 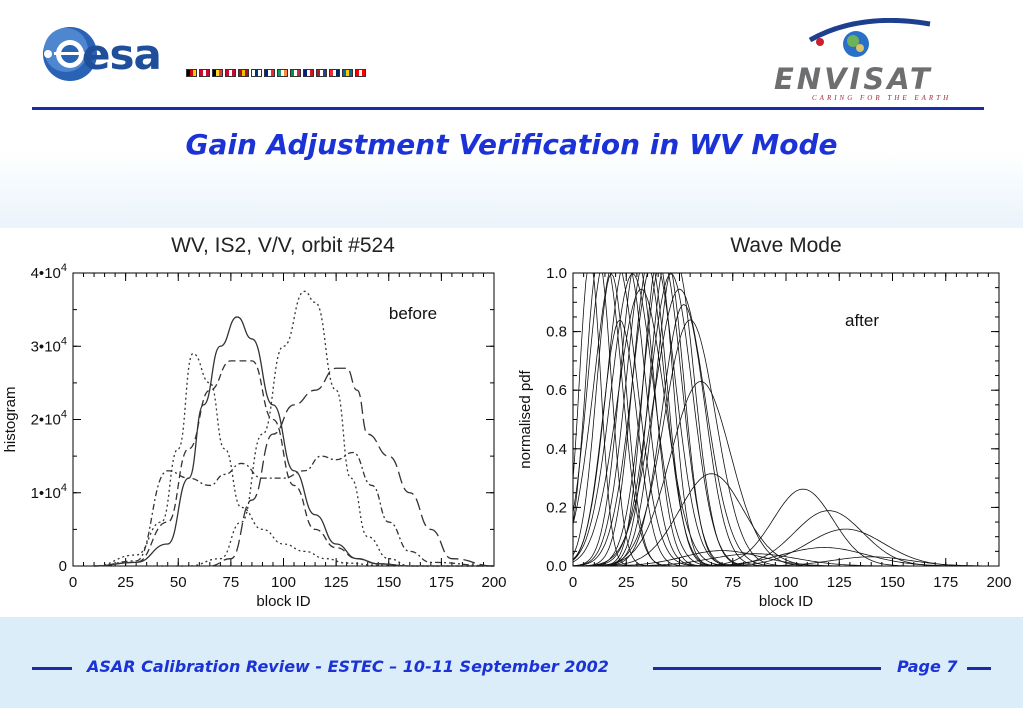 I want to click on y-tick-label: 0.0, so click(x=556, y=566).